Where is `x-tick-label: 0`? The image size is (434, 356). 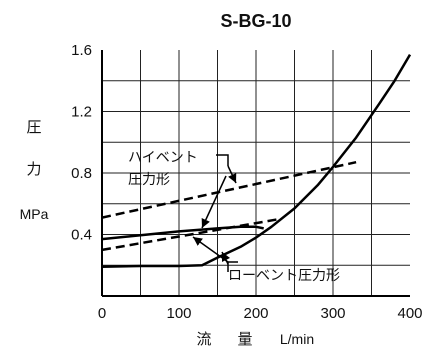 x-tick-label: 0 is located at coordinates (102, 313).